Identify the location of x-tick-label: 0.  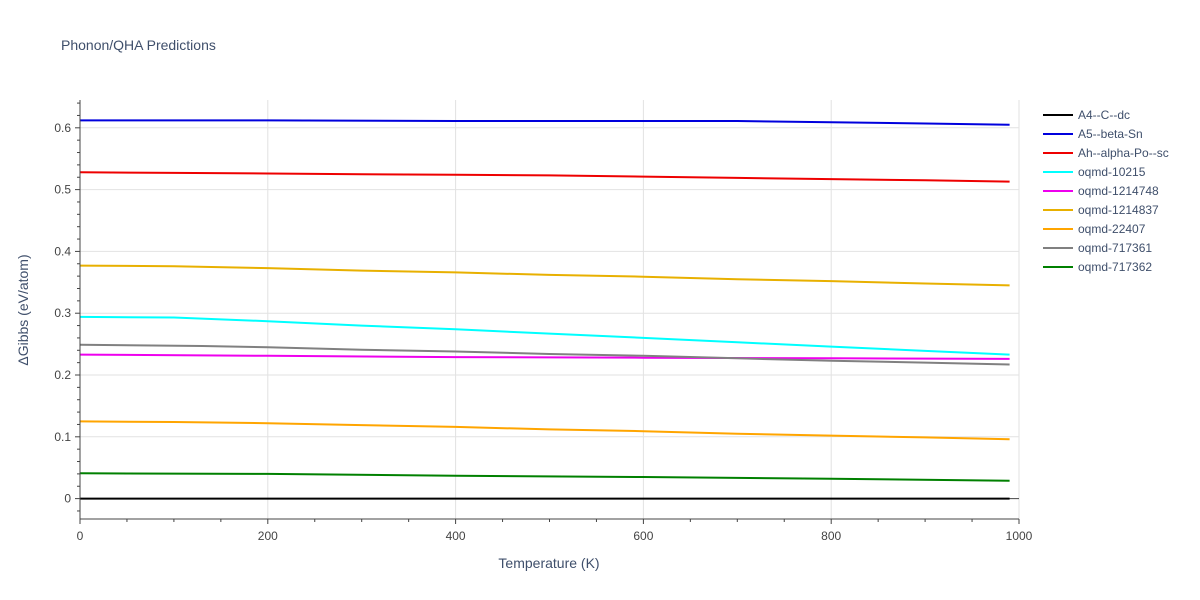
(80, 536).